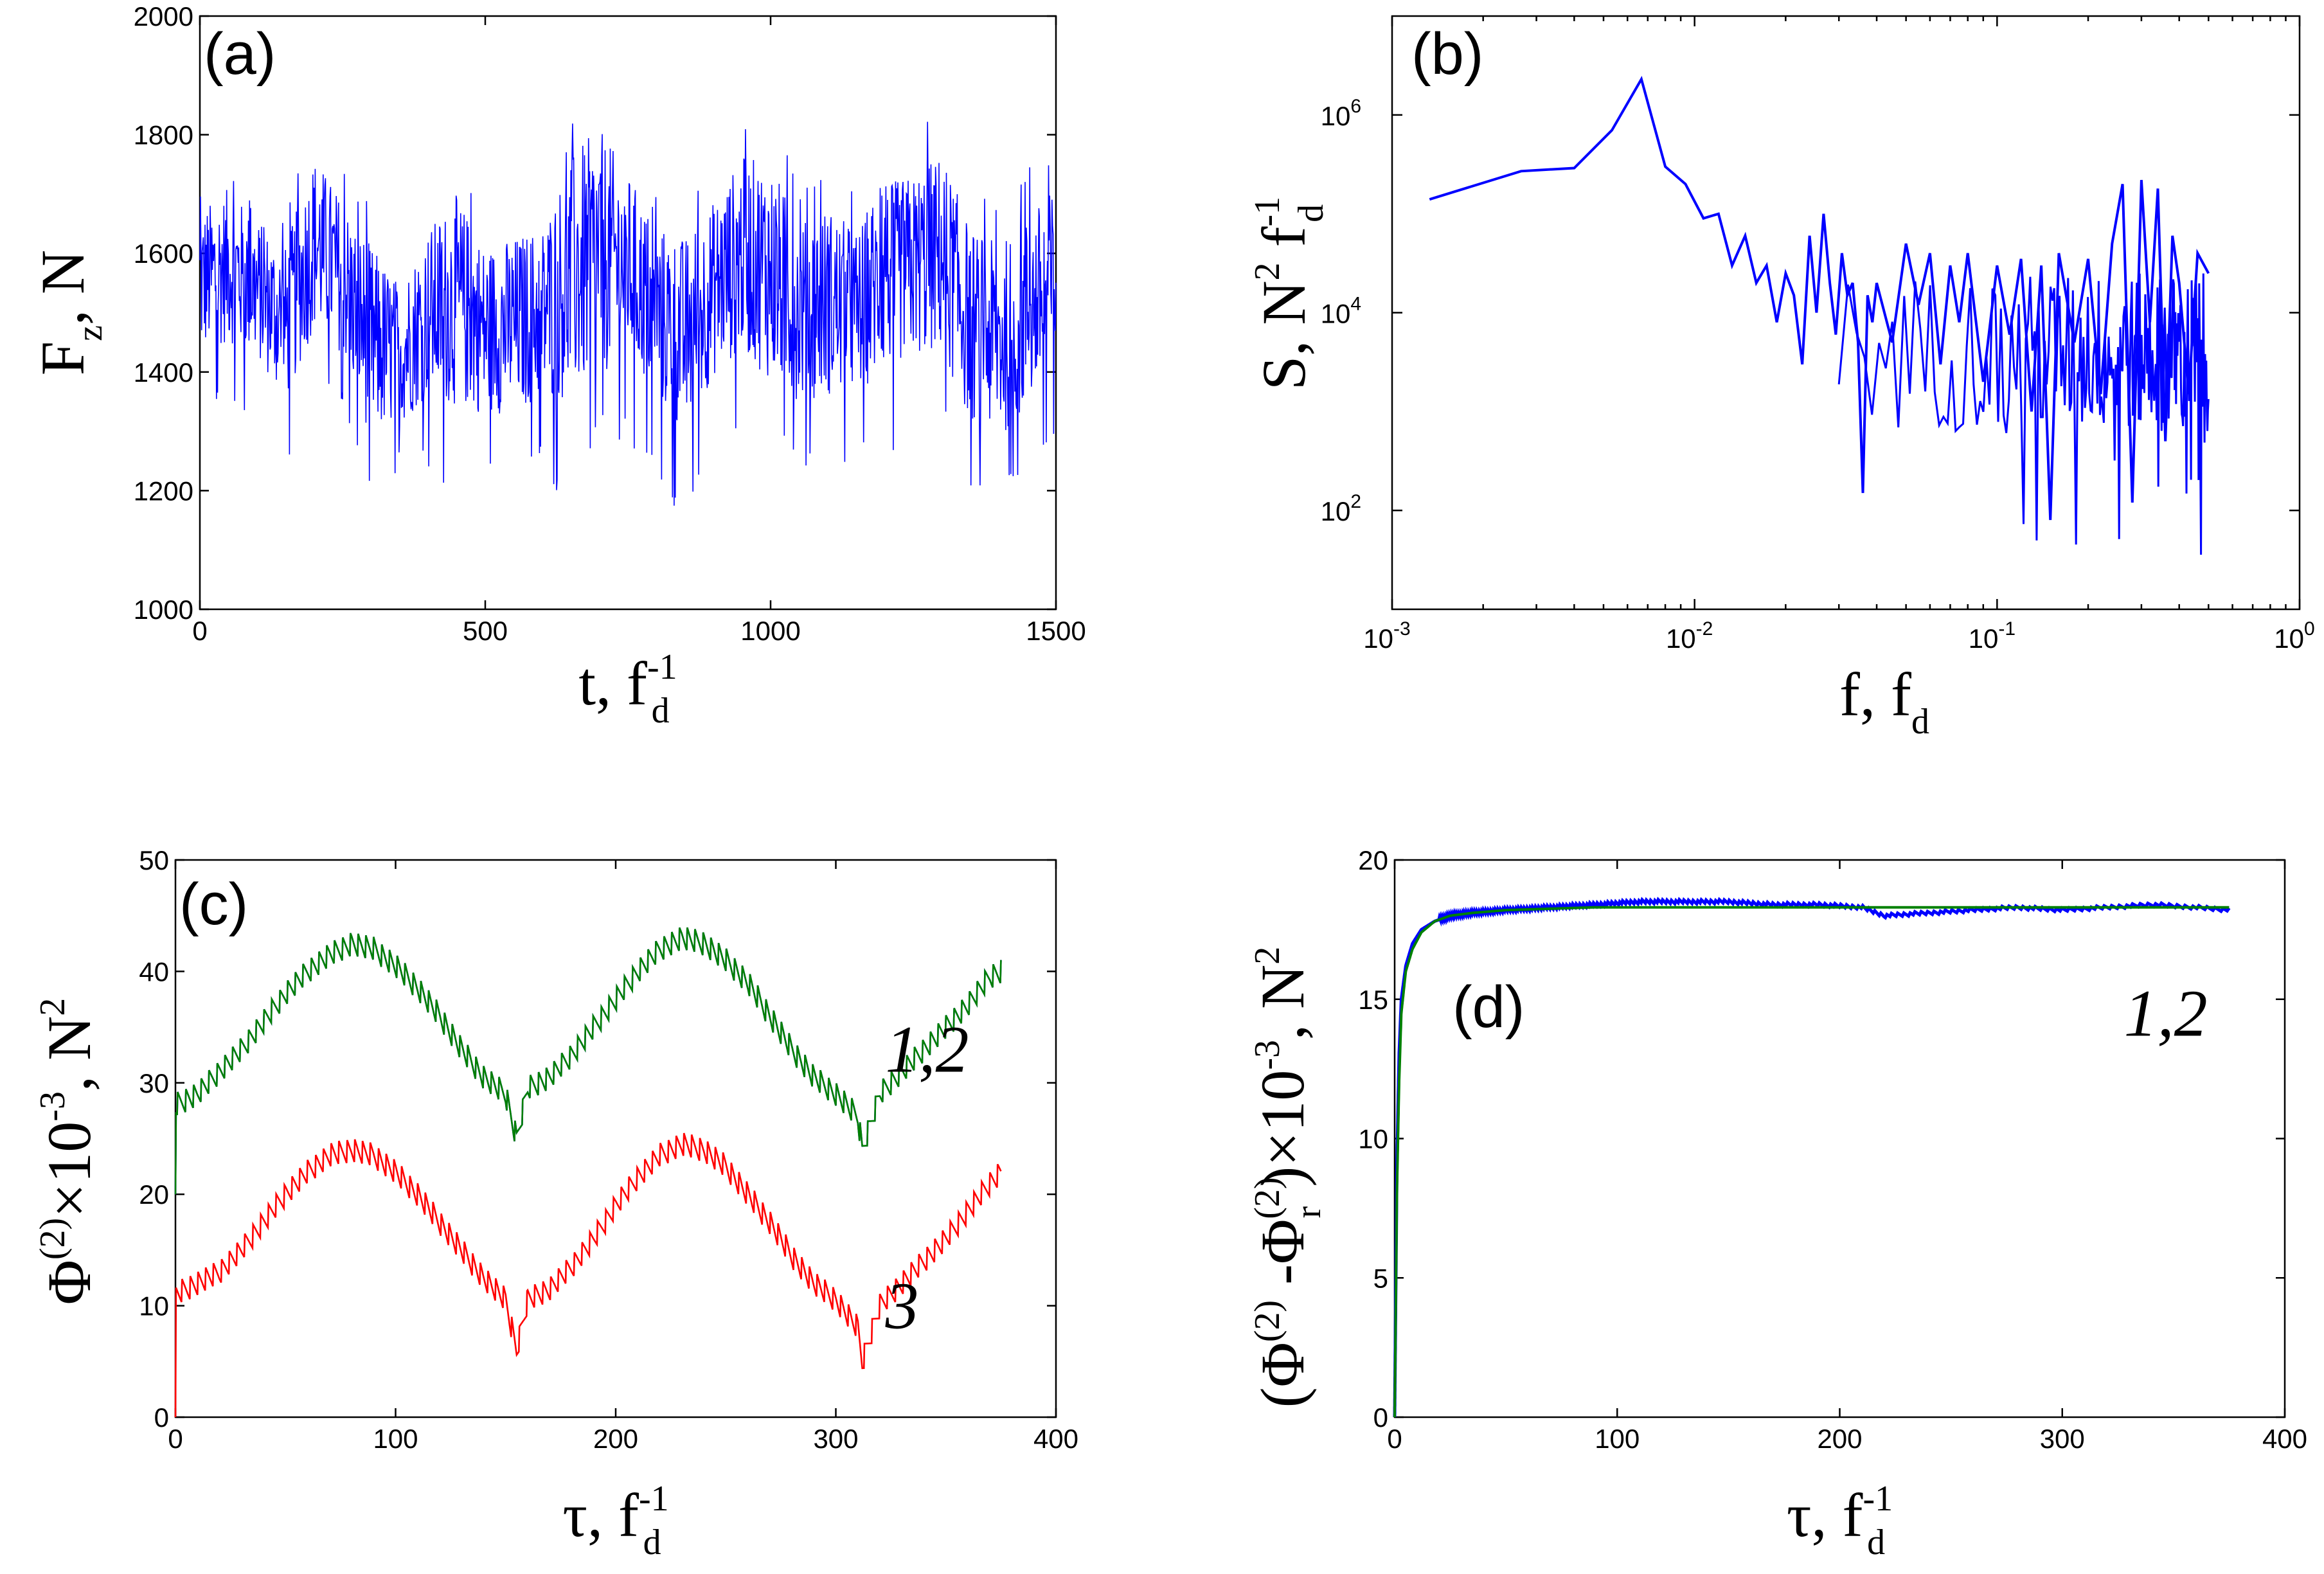 Image resolution: width=2324 pixels, height=1574 pixels. What do you see at coordinates (1373, 1000) in the screenshot?
I see `y-tick-label: 15` at bounding box center [1373, 1000].